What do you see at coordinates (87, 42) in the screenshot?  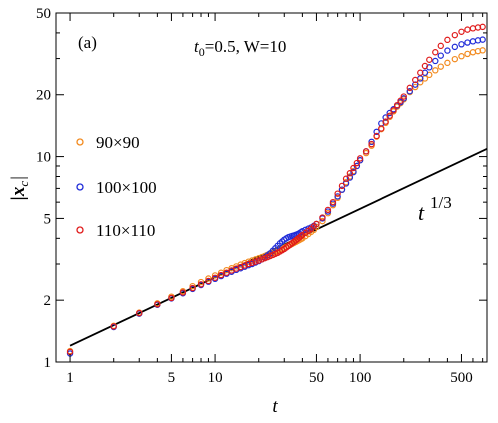 I see `panel-label: (a)` at bounding box center [87, 42].